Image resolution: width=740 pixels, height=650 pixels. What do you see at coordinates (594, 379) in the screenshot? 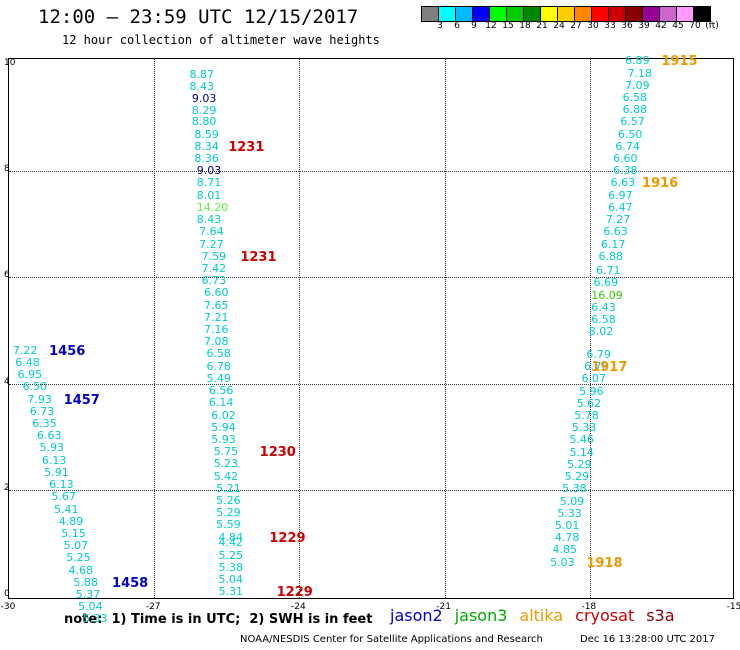
I see `wave-height-reading: 6.07` at bounding box center [594, 379].